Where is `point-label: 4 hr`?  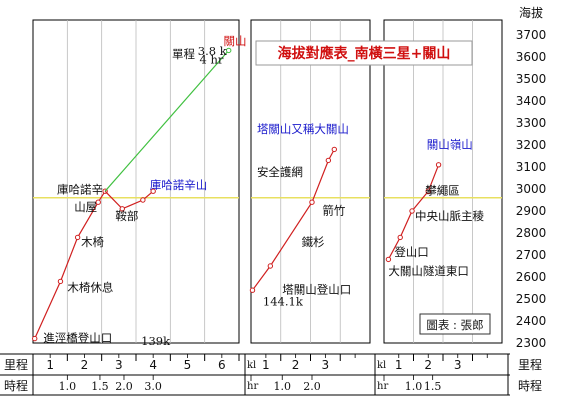
point-label: 4 hr is located at coordinates (212, 60).